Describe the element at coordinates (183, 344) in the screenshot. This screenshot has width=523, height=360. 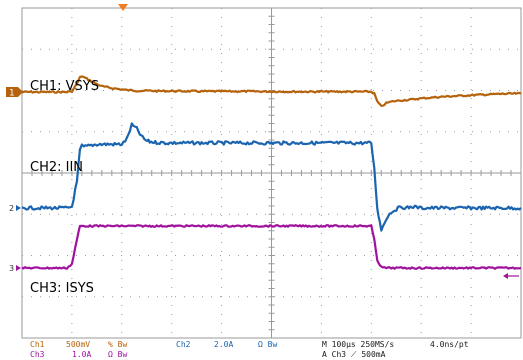
I see `status-ch2: Ch2` at that location.